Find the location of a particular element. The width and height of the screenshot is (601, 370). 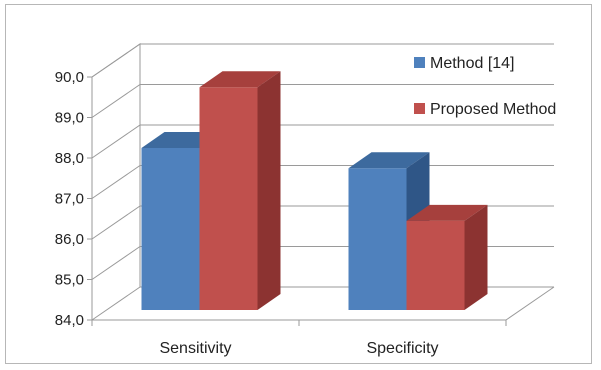

y-tick-label: 84,0 is located at coordinates (69, 320).